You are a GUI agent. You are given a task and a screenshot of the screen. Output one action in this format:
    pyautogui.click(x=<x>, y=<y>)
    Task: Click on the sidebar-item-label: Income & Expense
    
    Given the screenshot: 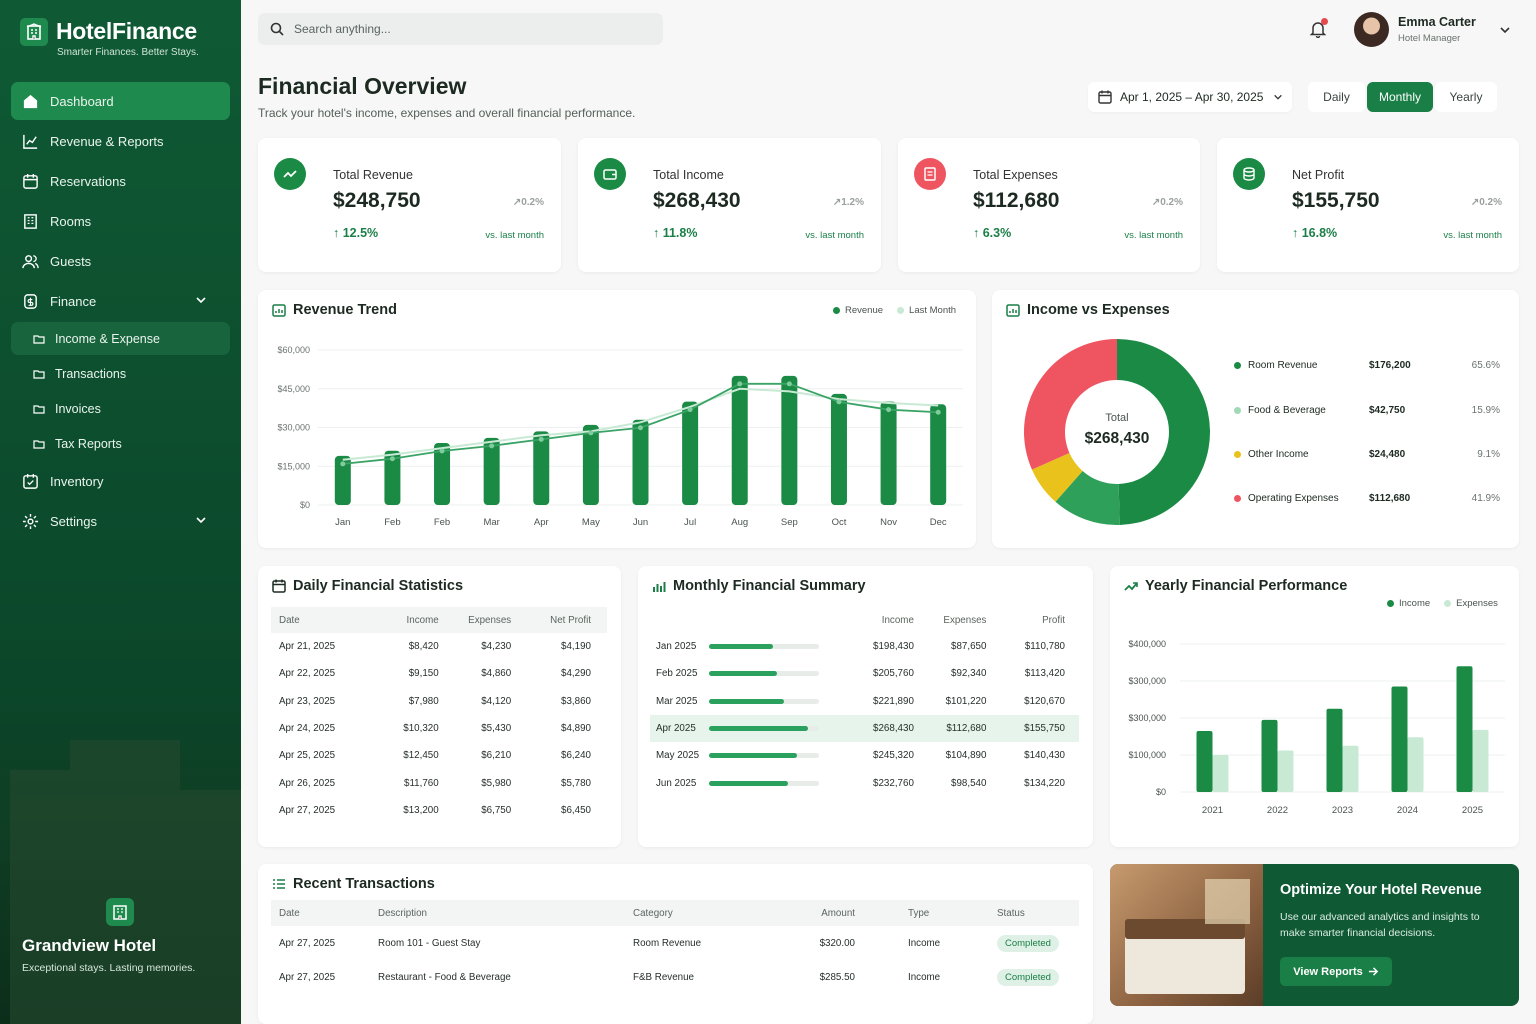 What is the action you would take?
    pyautogui.click(x=107, y=338)
    